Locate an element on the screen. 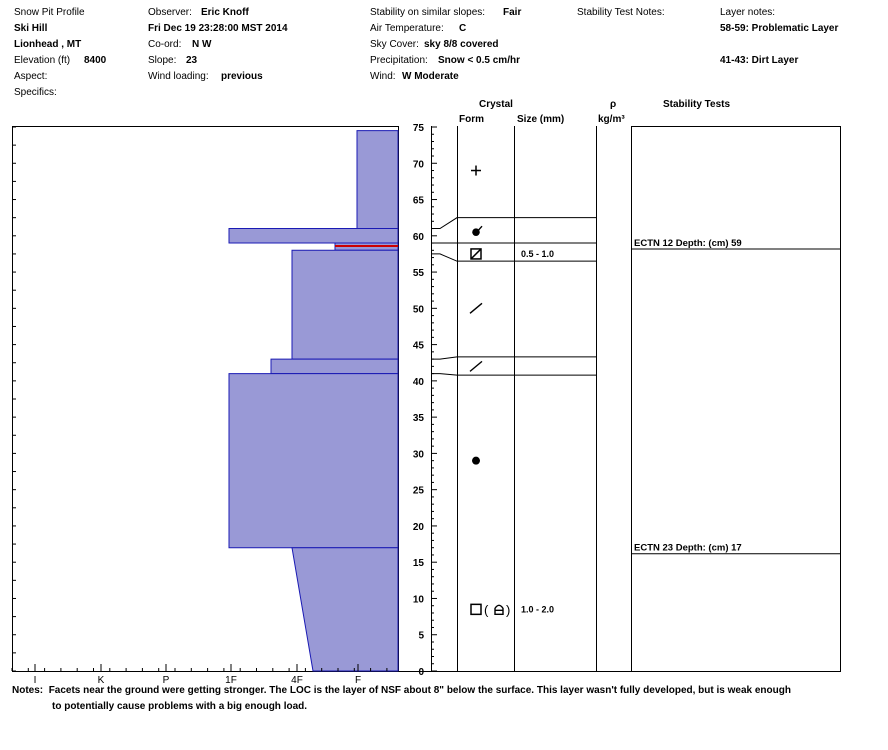 The image size is (888, 750). wind-label: Wind: is located at coordinates (383, 76).